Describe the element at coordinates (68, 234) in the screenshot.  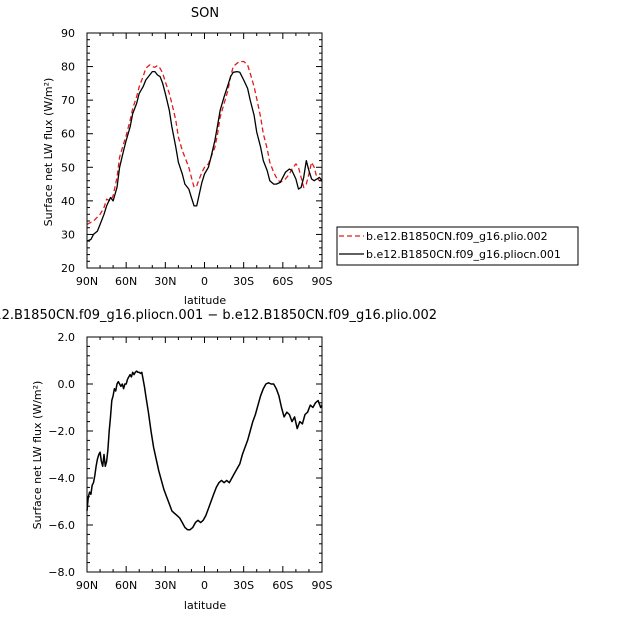
I see `y-tick-label: 30` at that location.